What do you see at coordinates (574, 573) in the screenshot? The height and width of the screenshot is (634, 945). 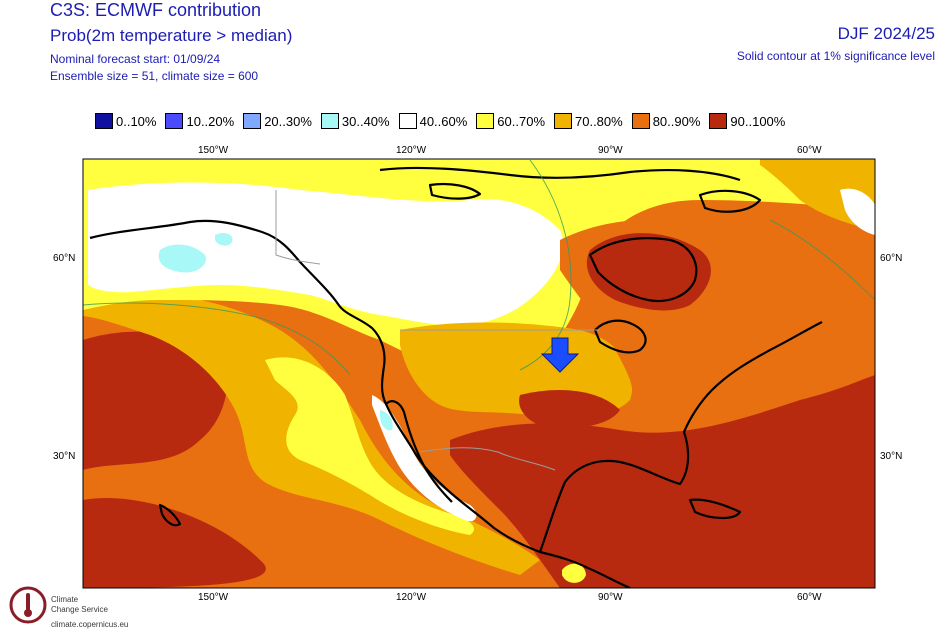 I see `central-america-60-70-region` at bounding box center [574, 573].